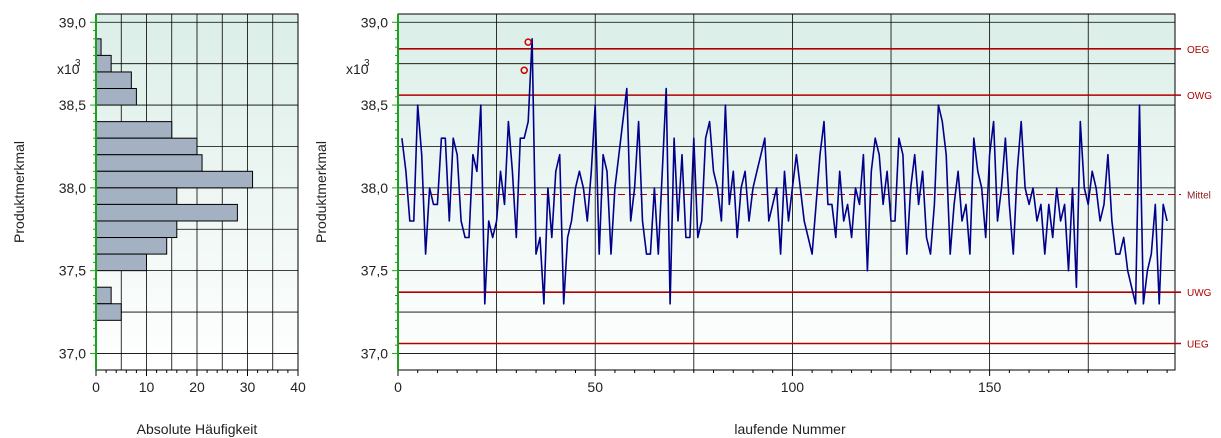  Describe the element at coordinates (1198, 345) in the screenshot. I see `limit-label-ueg: UEG` at that location.